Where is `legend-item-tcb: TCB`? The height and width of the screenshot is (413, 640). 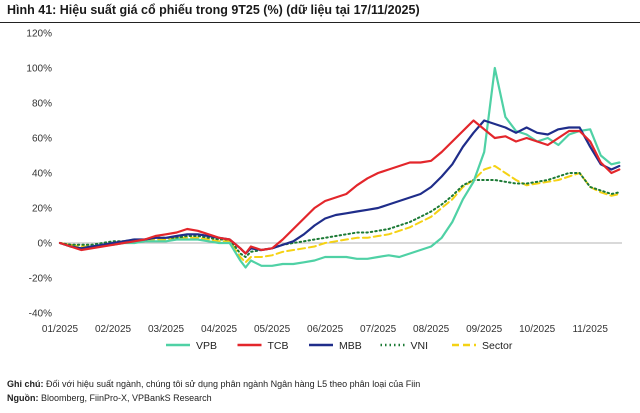 legend-item-tcb: TCB is located at coordinates (263, 346).